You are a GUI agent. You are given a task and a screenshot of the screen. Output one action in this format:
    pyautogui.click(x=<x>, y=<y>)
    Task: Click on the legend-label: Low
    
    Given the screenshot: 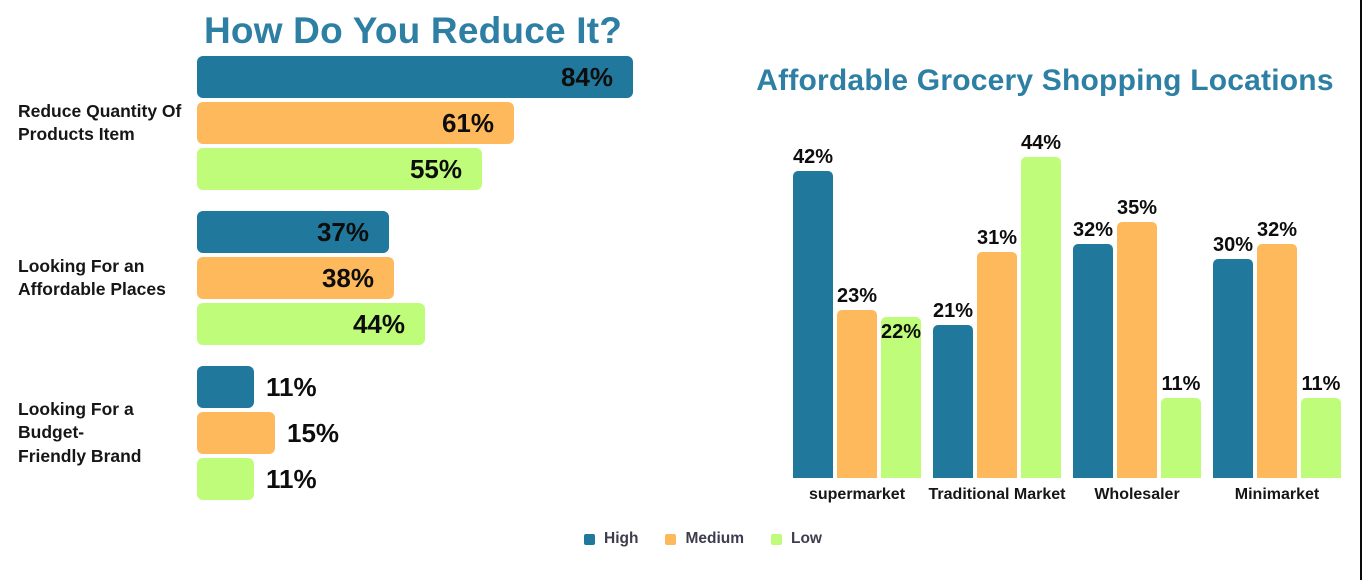 What is the action you would take?
    pyautogui.click(x=806, y=538)
    